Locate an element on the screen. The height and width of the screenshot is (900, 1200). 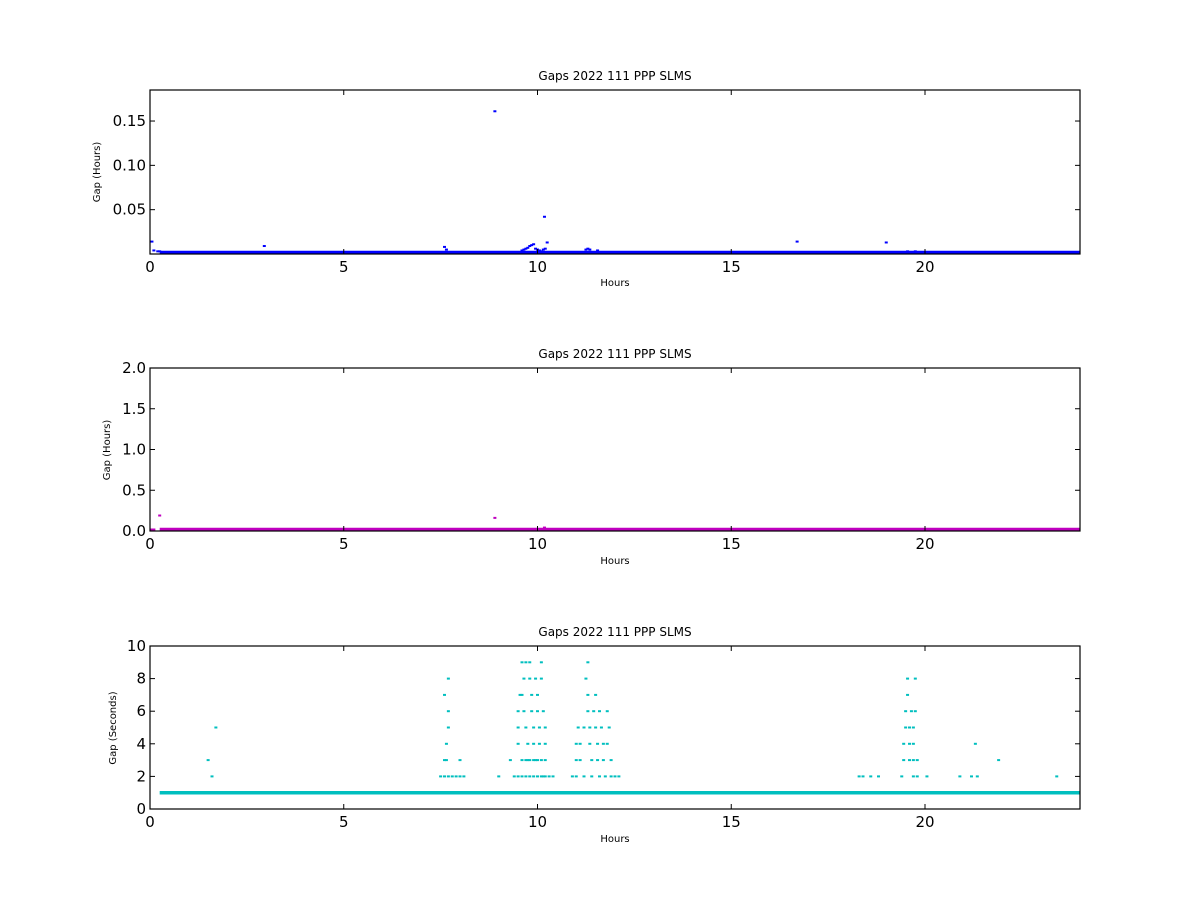
y-tick-label: 0.10 is located at coordinates (129, 165).